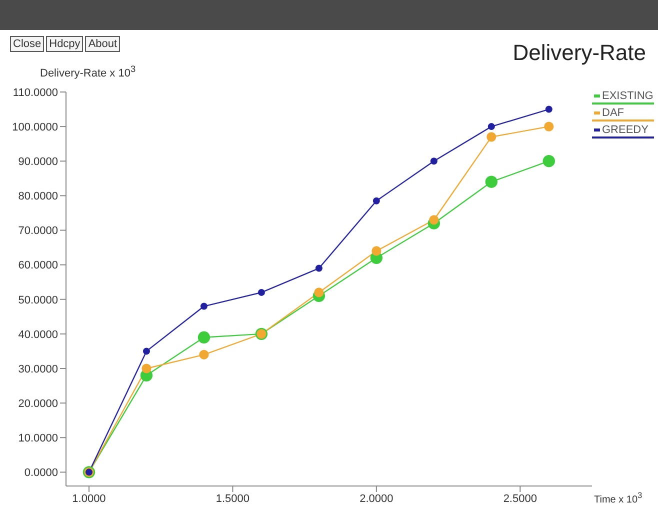 The width and height of the screenshot is (658, 523). I want to click on y-tick-label: 90.0000, so click(38, 162).